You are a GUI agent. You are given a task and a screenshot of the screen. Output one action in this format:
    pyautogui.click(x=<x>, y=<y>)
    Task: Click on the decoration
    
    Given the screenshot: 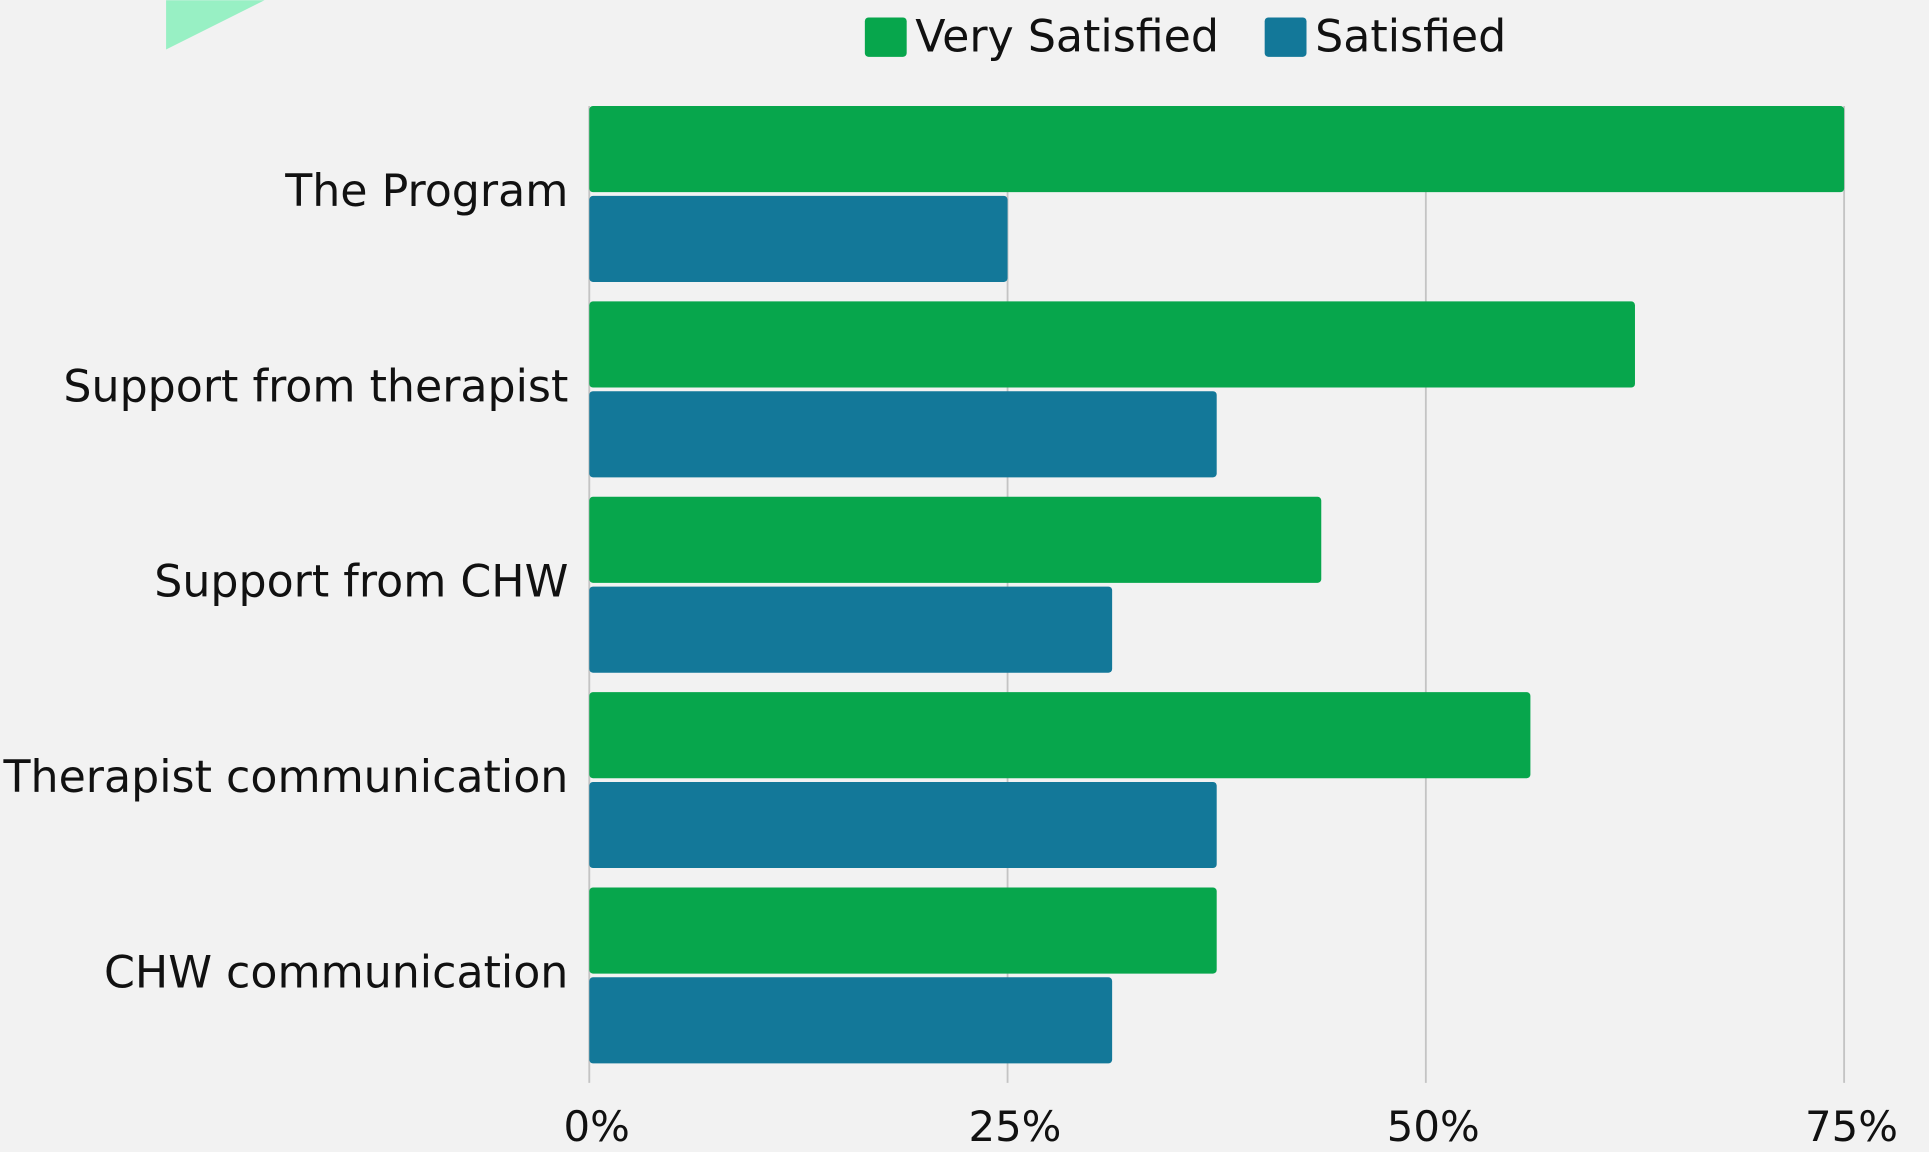 What is the action you would take?
    pyautogui.click(x=215, y=25)
    